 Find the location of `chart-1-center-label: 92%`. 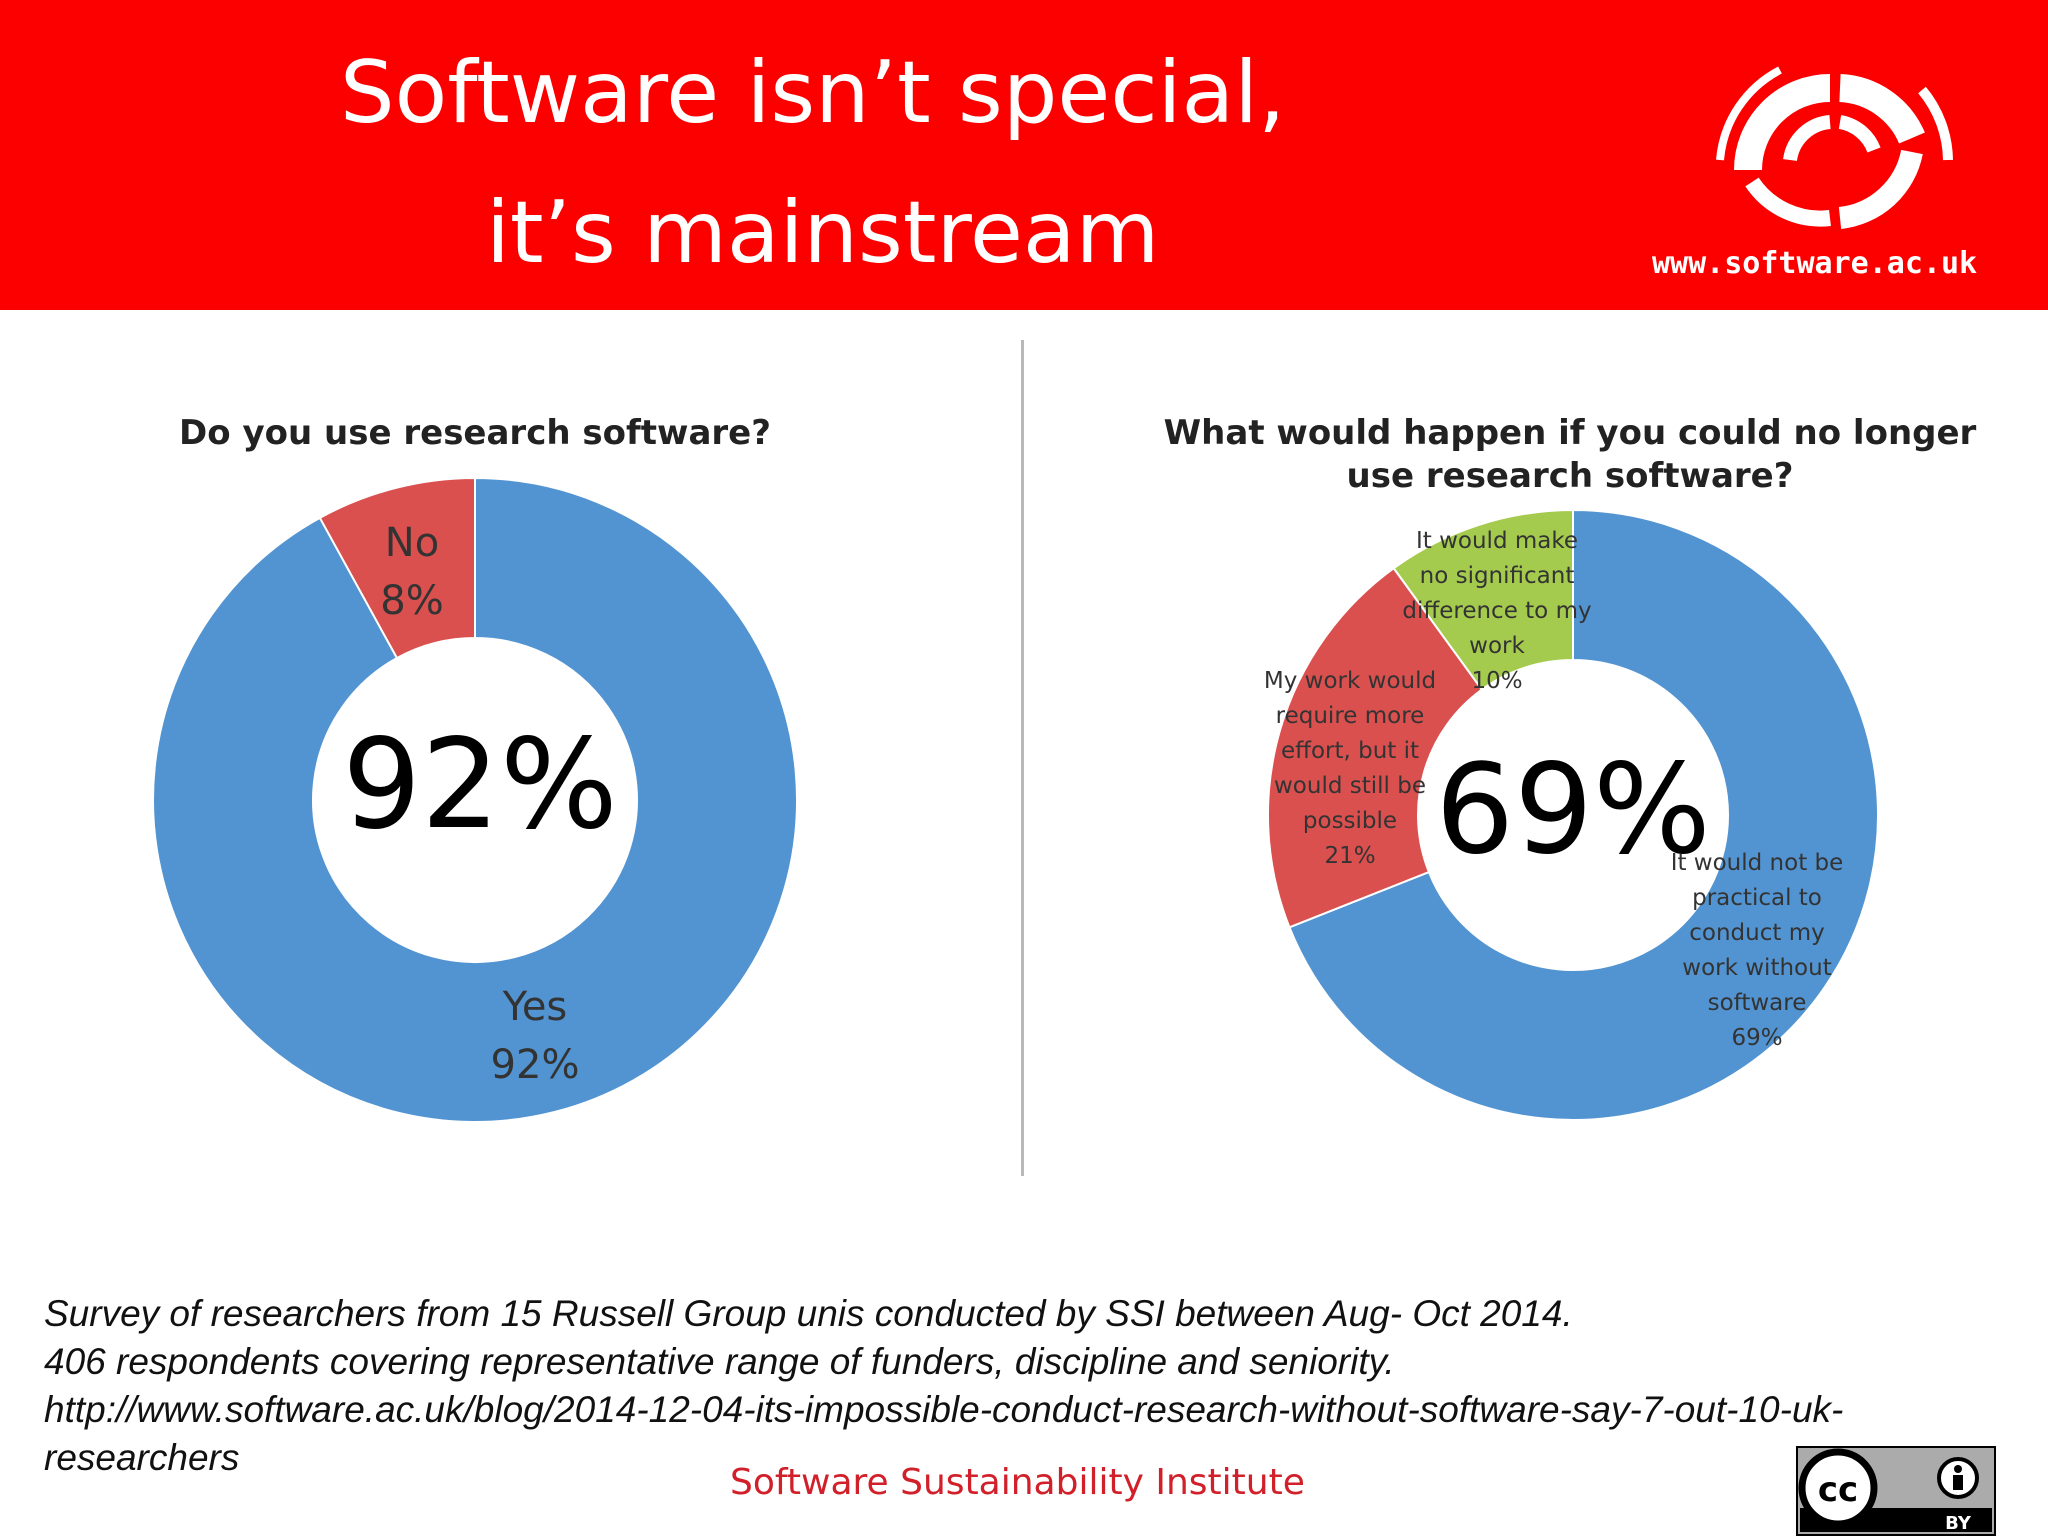

chart-1-center-label: 92% is located at coordinates (480, 785).